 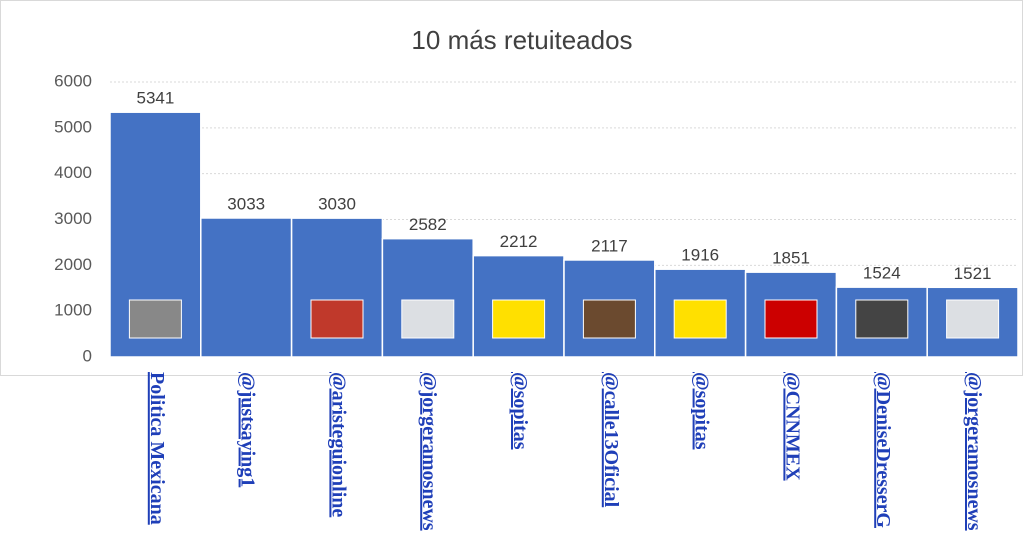 What do you see at coordinates (521, 40) in the screenshot?
I see `chart-title: 10 más retuiteados` at bounding box center [521, 40].